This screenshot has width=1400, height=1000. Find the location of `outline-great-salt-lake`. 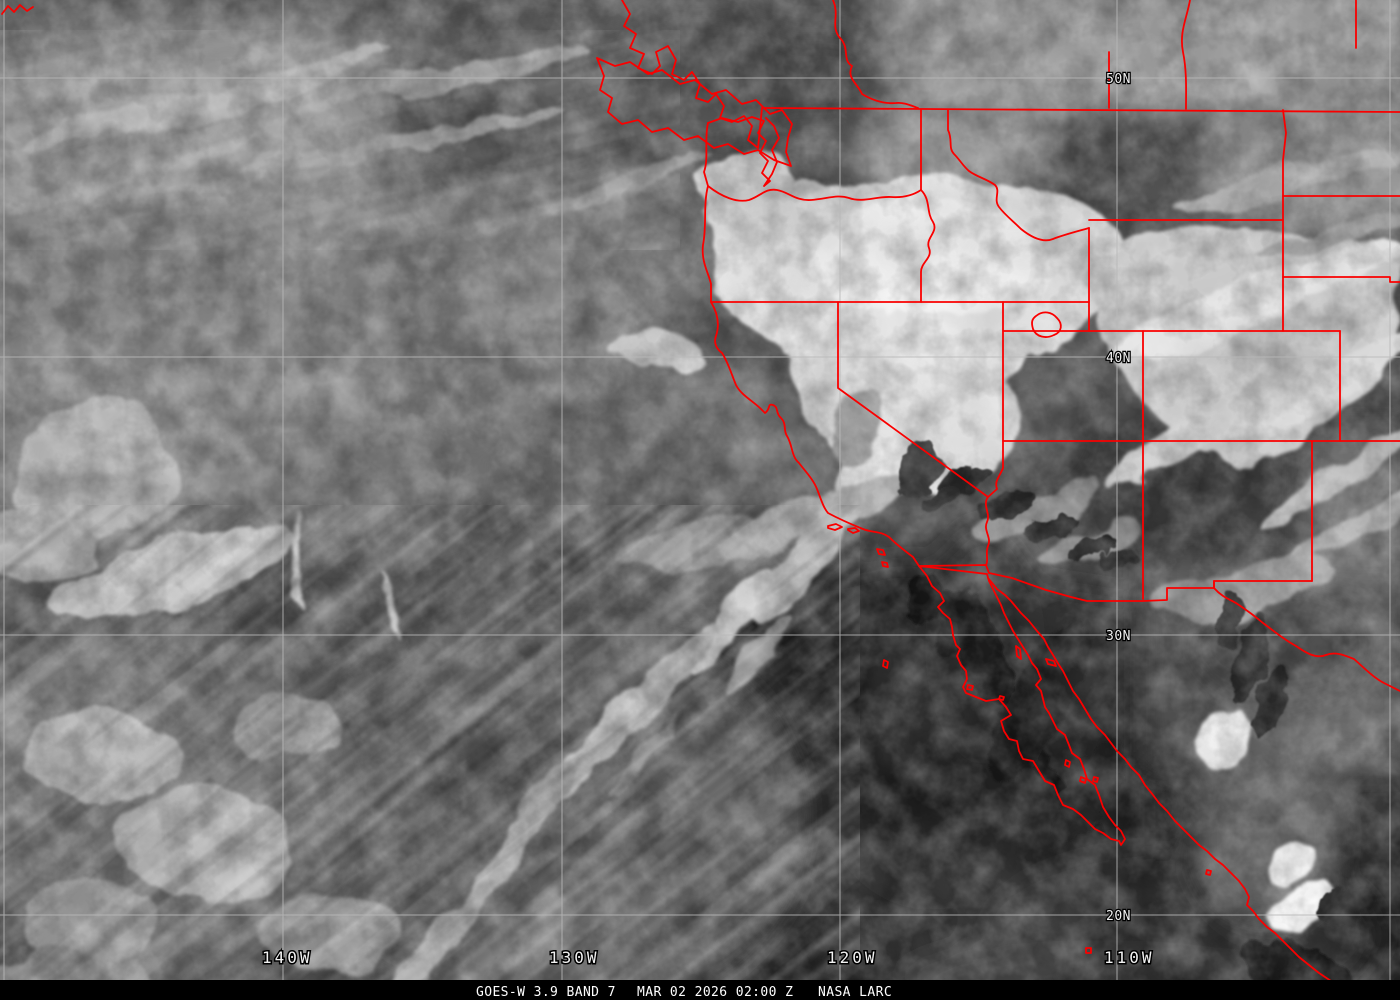

outline-great-salt-lake is located at coordinates (1046, 324).